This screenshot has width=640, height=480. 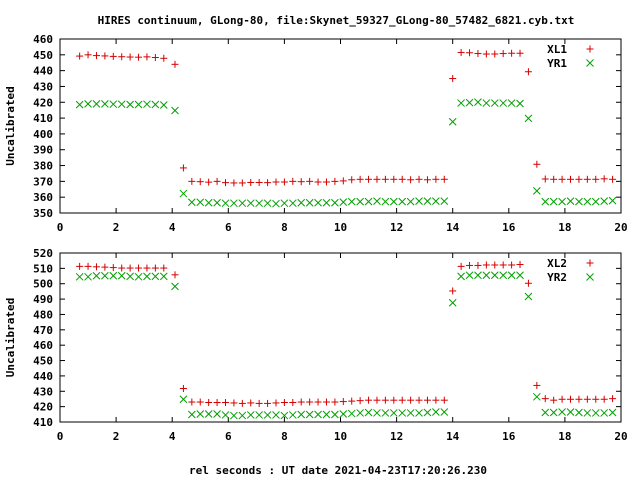 What do you see at coordinates (43, 213) in the screenshot?
I see `y-tick-label: 350` at bounding box center [43, 213].